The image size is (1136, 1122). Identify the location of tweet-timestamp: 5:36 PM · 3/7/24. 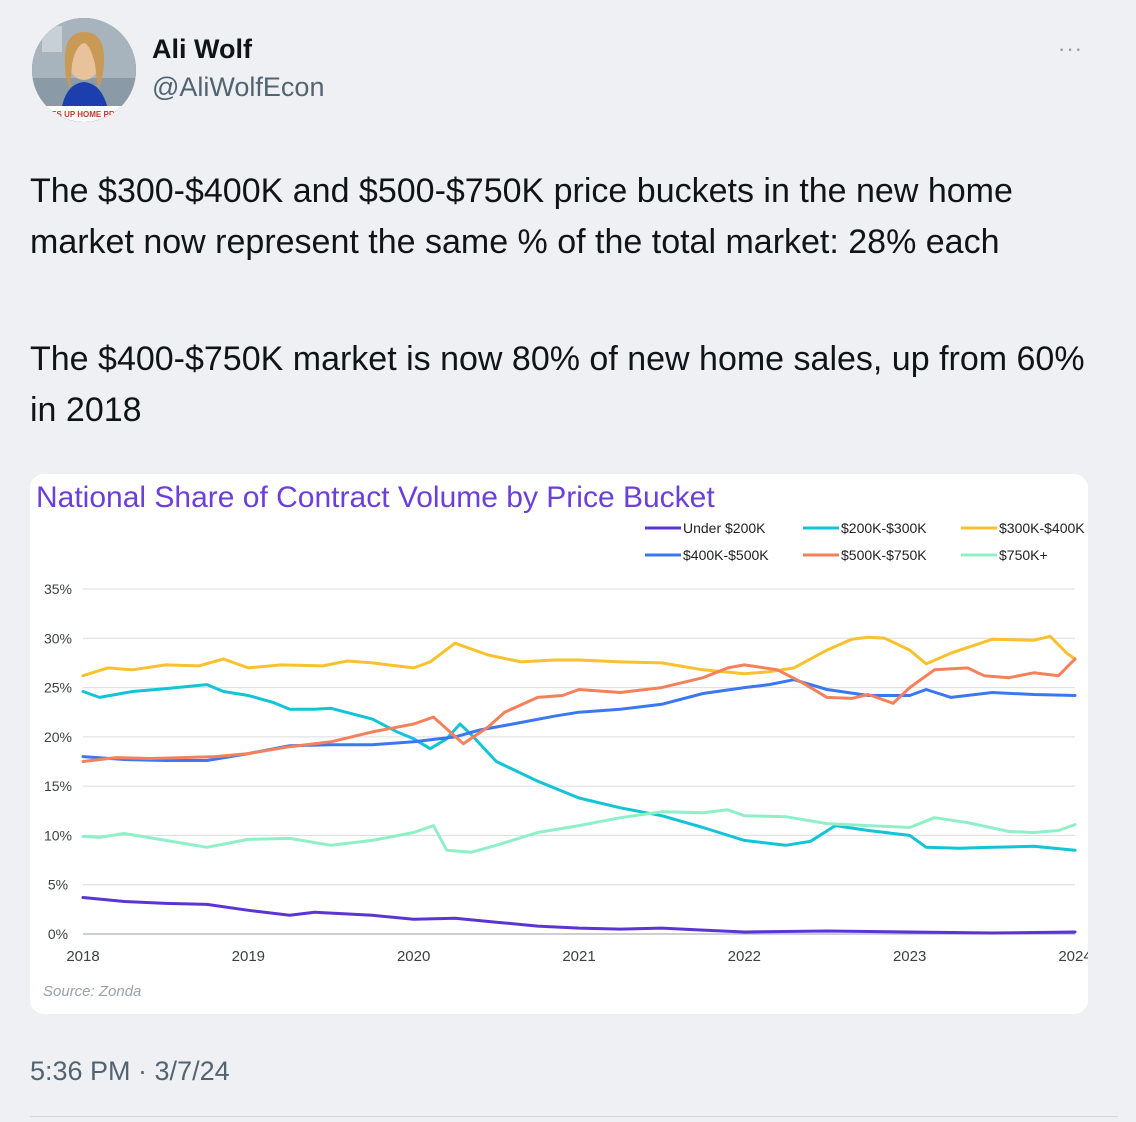
(130, 1071).